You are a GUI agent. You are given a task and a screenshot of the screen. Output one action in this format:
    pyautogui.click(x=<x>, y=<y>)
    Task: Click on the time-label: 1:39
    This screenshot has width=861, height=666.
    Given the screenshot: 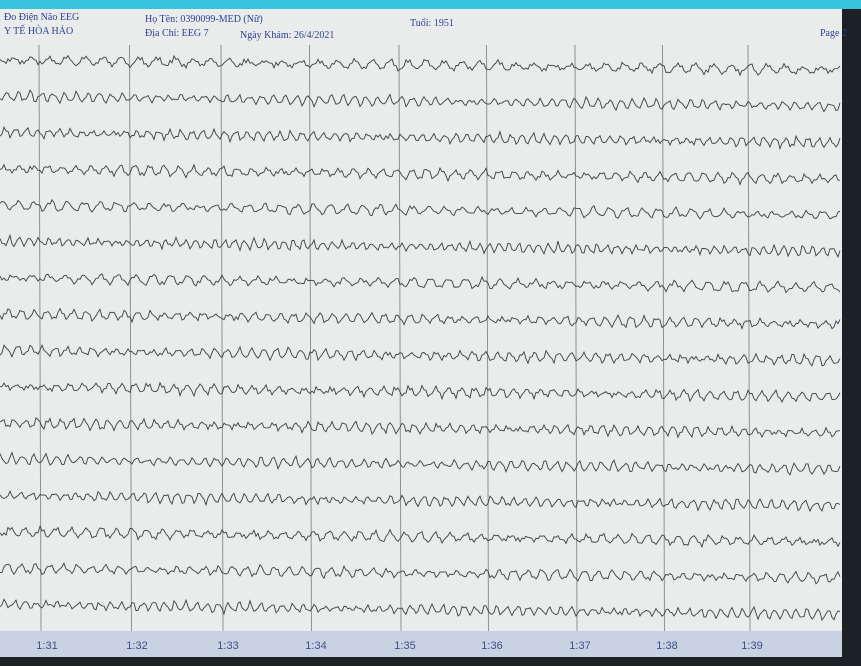 What is the action you would take?
    pyautogui.click(x=751, y=646)
    